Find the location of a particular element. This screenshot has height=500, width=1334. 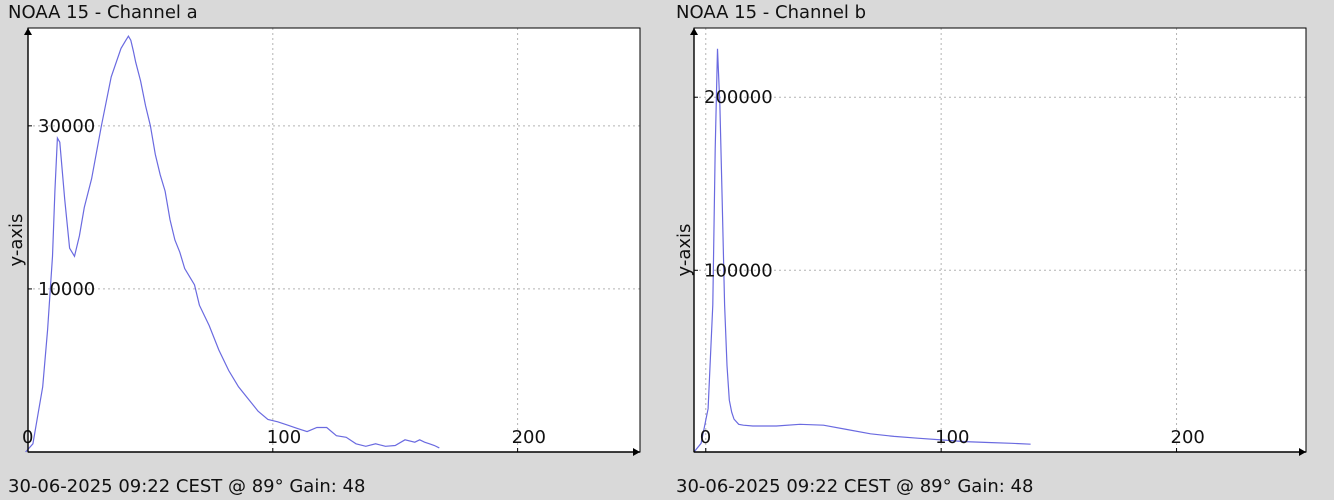

y-ticks: 100000 200000 is located at coordinates (733, 184).